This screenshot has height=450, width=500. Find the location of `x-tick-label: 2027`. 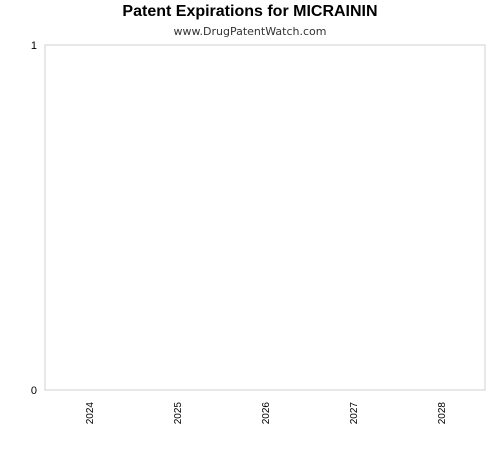

x-tick-label: 2027 is located at coordinates (354, 413).